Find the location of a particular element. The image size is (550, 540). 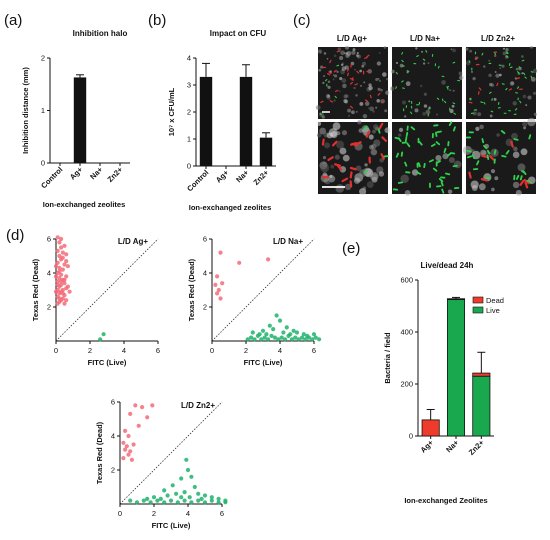

legend-label-dead: Dead is located at coordinates (495, 300).